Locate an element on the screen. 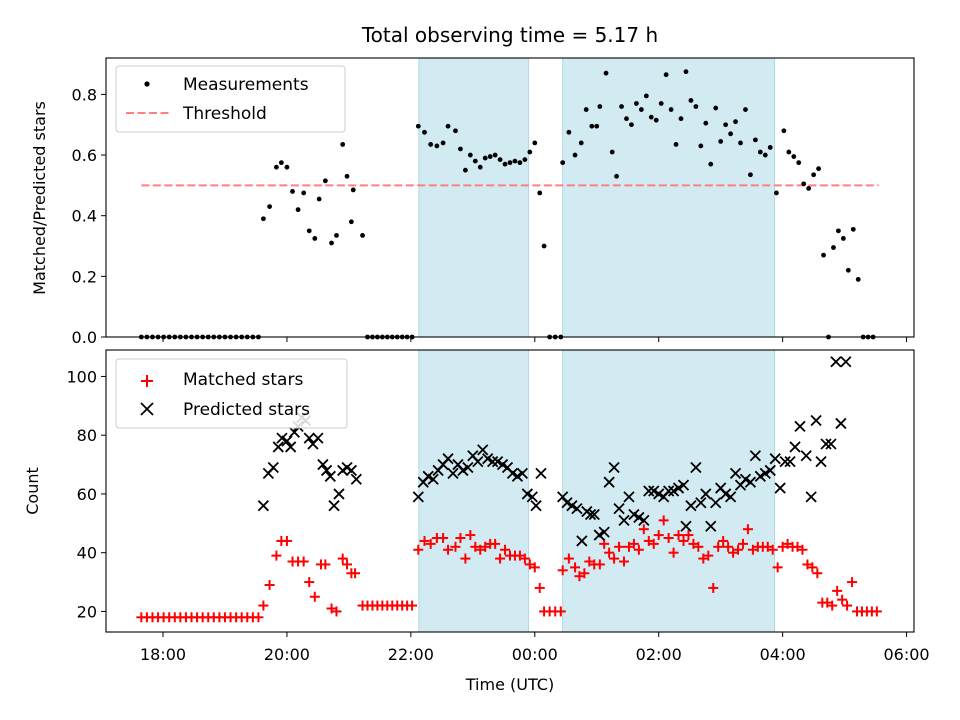  x-tick-label-2: 22:00 is located at coordinates (411, 654).